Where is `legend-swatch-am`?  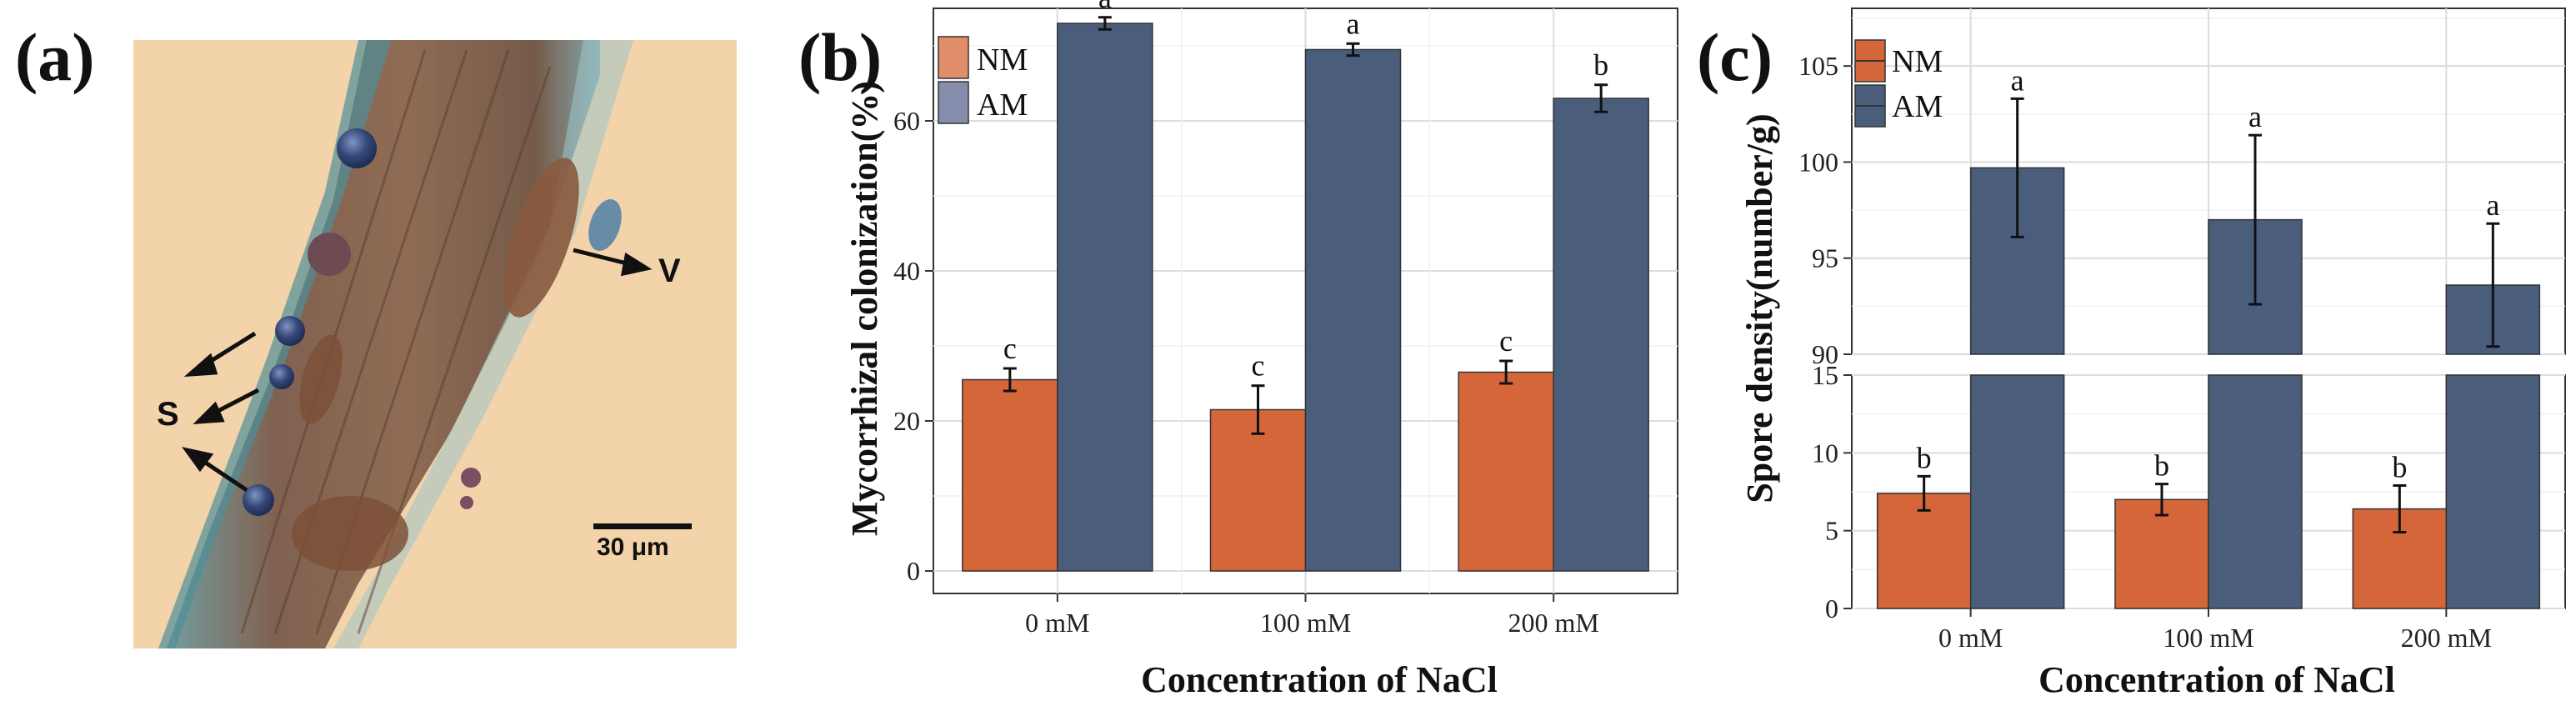 legend-swatch-am is located at coordinates (954, 102).